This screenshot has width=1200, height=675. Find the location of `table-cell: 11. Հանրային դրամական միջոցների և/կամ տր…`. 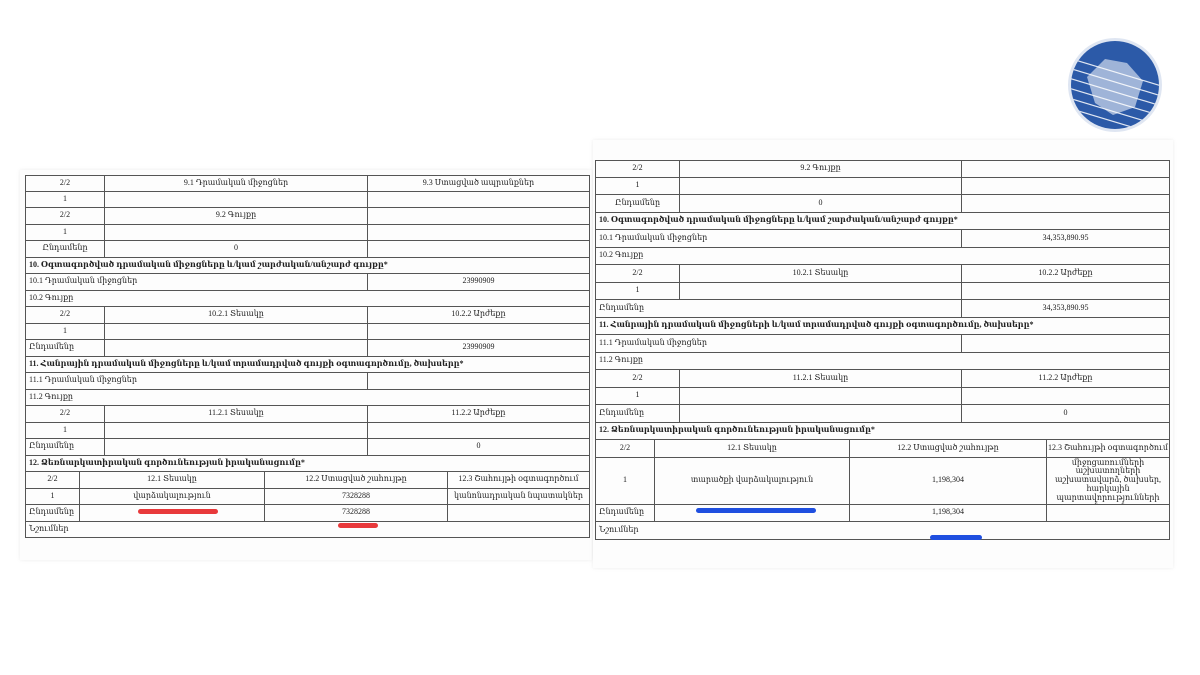

table-cell: 11. Հանրային դրամական միջոցների և/կամ տր… is located at coordinates (882, 326).